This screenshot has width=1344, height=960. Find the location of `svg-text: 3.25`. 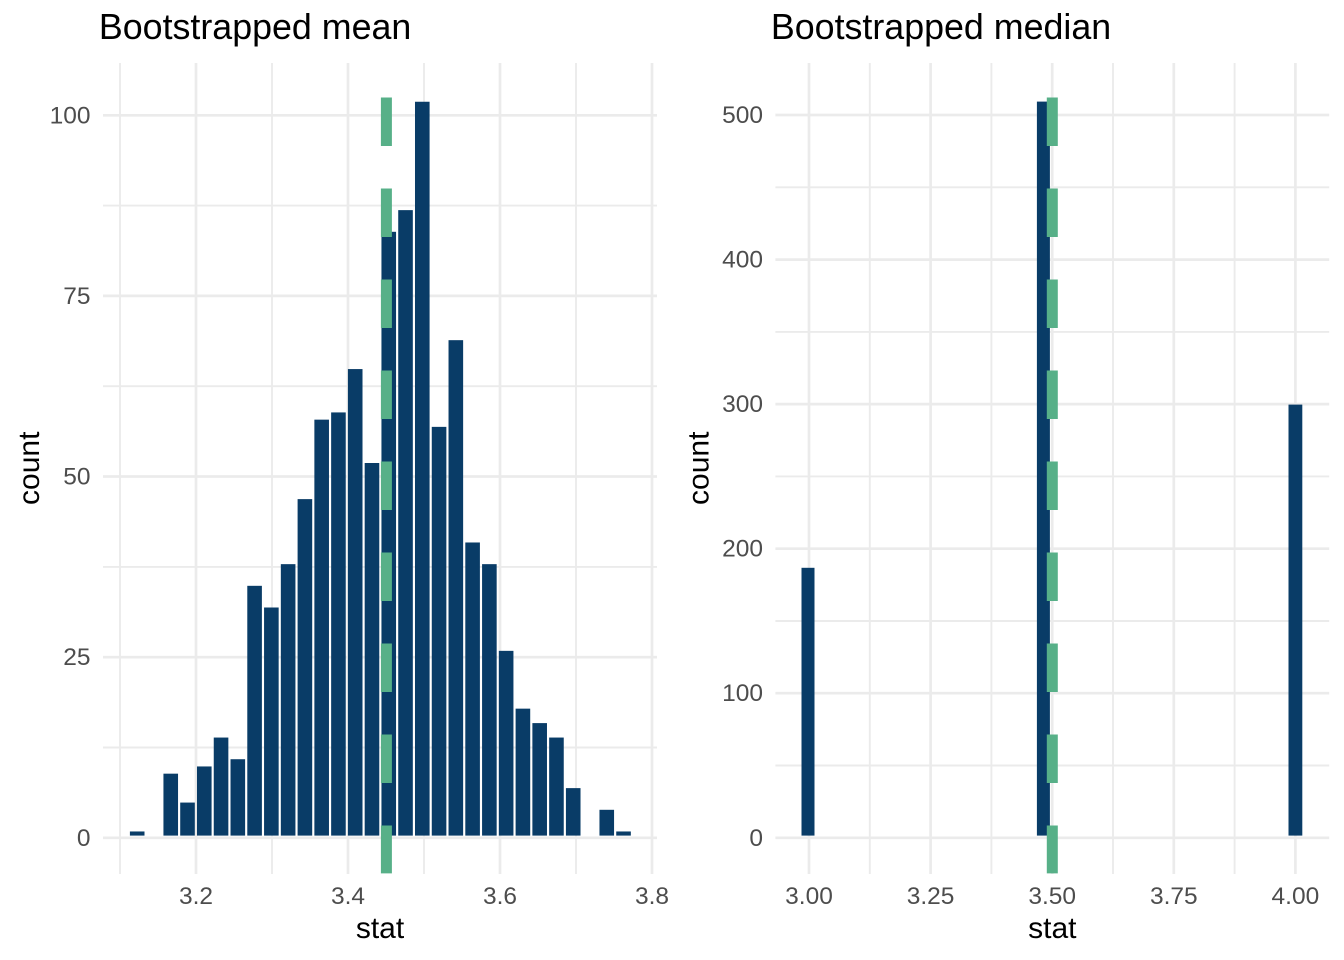

svg-text: 3.25 is located at coordinates (931, 896).